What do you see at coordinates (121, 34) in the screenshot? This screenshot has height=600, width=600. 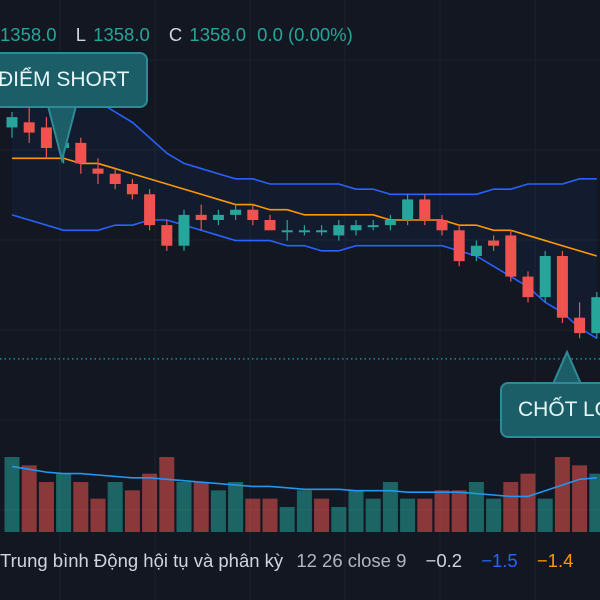 I see `low-value: 1358.0` at bounding box center [121, 34].